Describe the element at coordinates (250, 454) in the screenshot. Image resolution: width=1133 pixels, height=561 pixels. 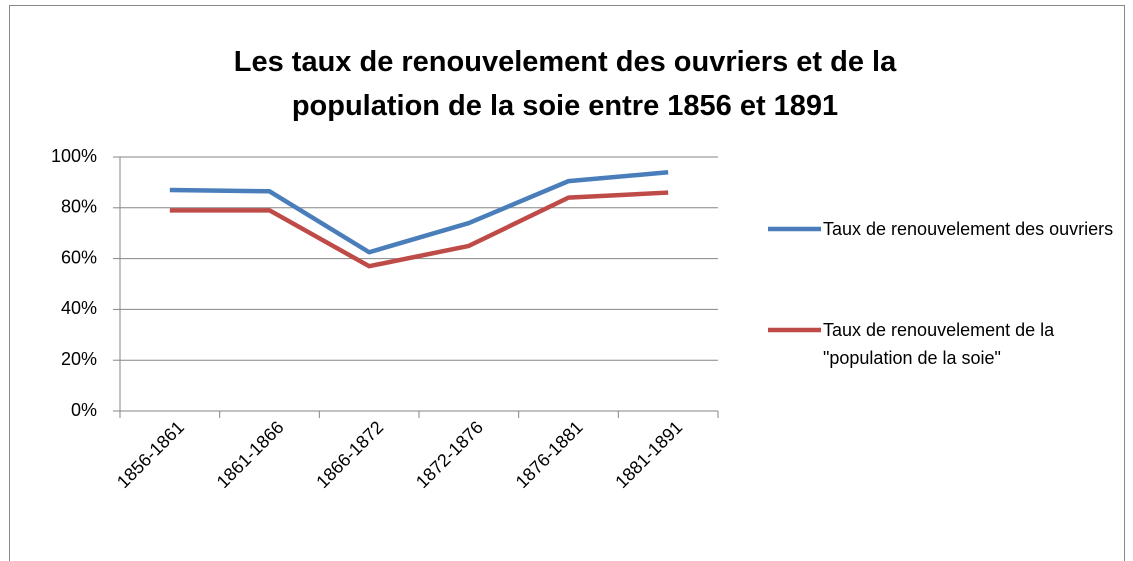
I see `x-tick-label: 1861-1866` at that location.